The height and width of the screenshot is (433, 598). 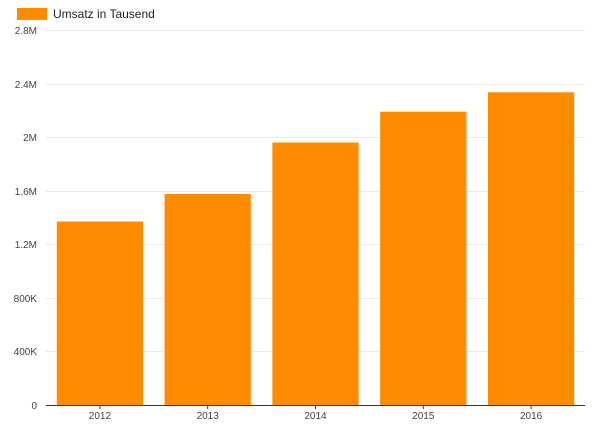 I want to click on y-tick-label: 2M, so click(x=30, y=138).